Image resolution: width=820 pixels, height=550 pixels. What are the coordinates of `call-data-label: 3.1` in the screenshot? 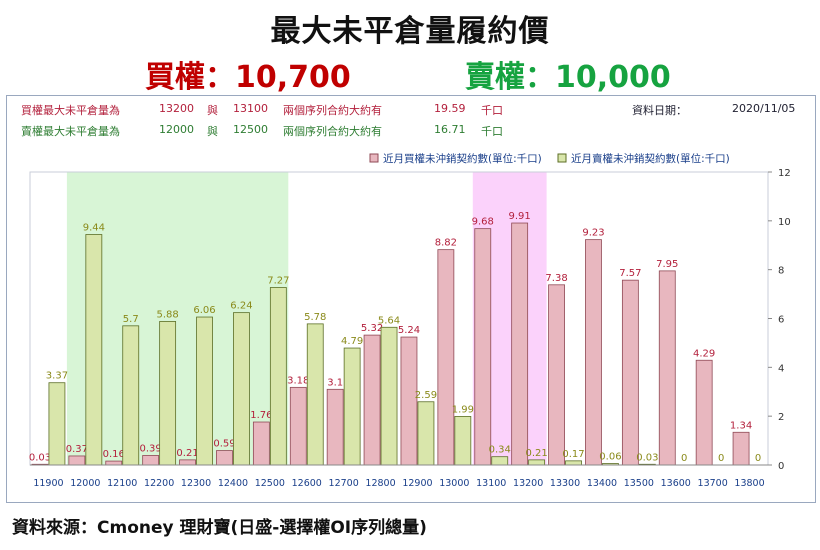 It's located at (335, 382).